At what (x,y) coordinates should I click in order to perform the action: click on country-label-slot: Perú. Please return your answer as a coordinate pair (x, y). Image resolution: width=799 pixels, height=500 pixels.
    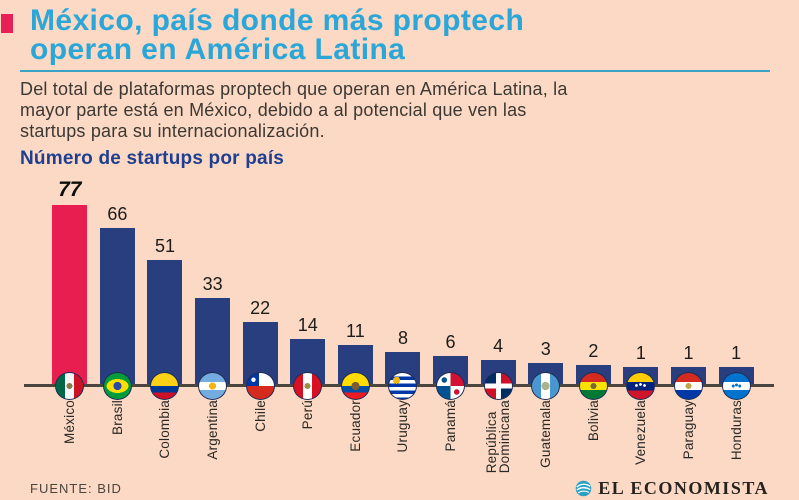
    Looking at the image, I should click on (308, 436).